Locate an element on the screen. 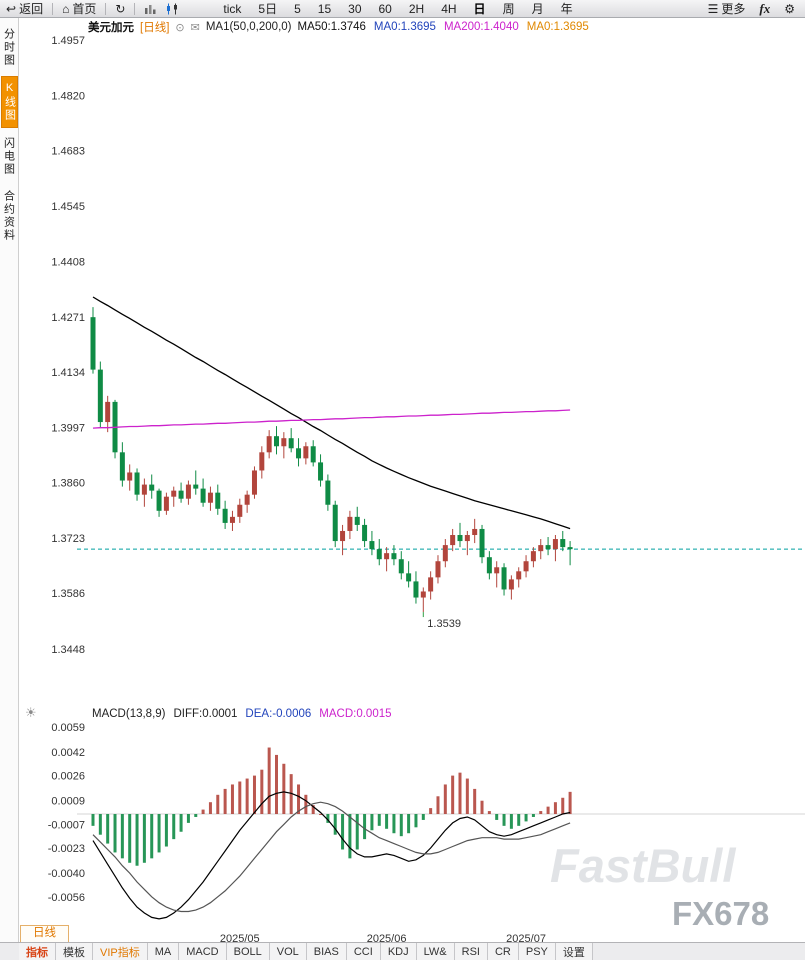 The image size is (805, 960). svg-text: -0.0056 is located at coordinates (66, 898).